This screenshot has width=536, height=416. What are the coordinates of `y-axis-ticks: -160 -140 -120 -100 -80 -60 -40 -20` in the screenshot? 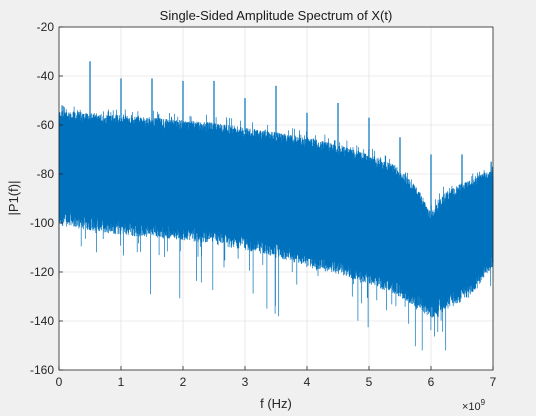 It's located at (46, 198).